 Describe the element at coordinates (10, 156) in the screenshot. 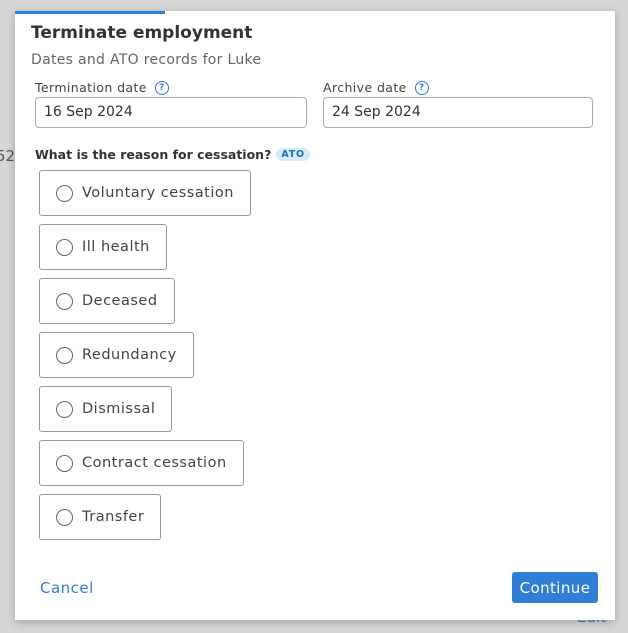

I see `background-text: 52,` at that location.